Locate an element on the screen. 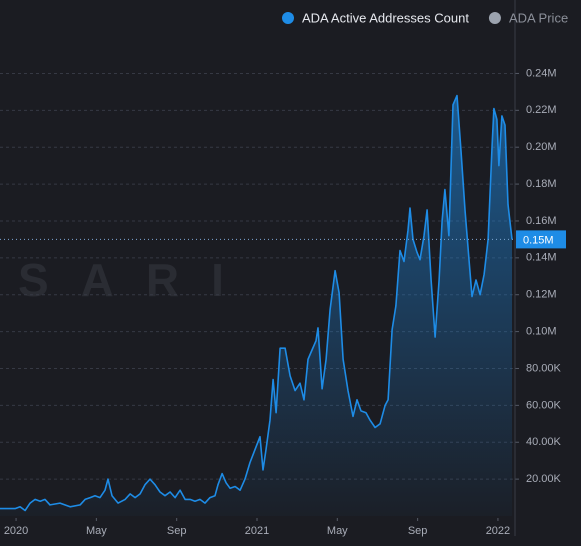  y-tick-label: 40.00K is located at coordinates (544, 442).